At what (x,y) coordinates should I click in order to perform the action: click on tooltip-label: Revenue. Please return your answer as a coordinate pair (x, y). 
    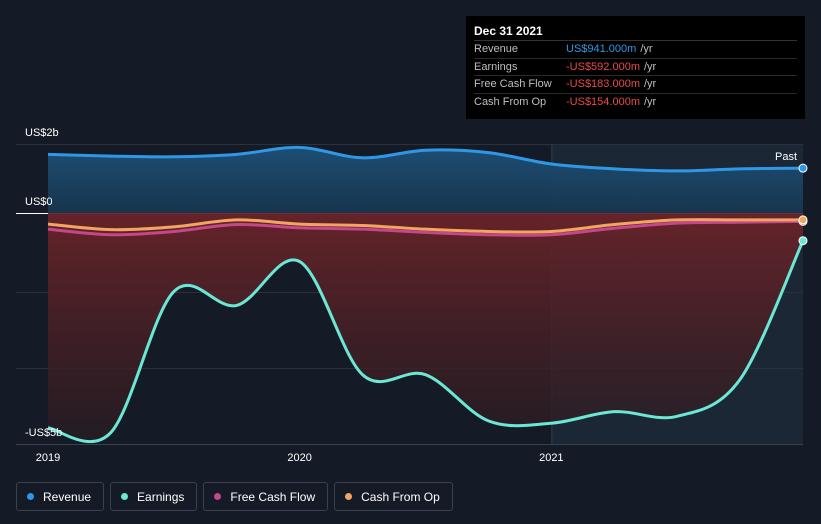
    Looking at the image, I should click on (496, 49).